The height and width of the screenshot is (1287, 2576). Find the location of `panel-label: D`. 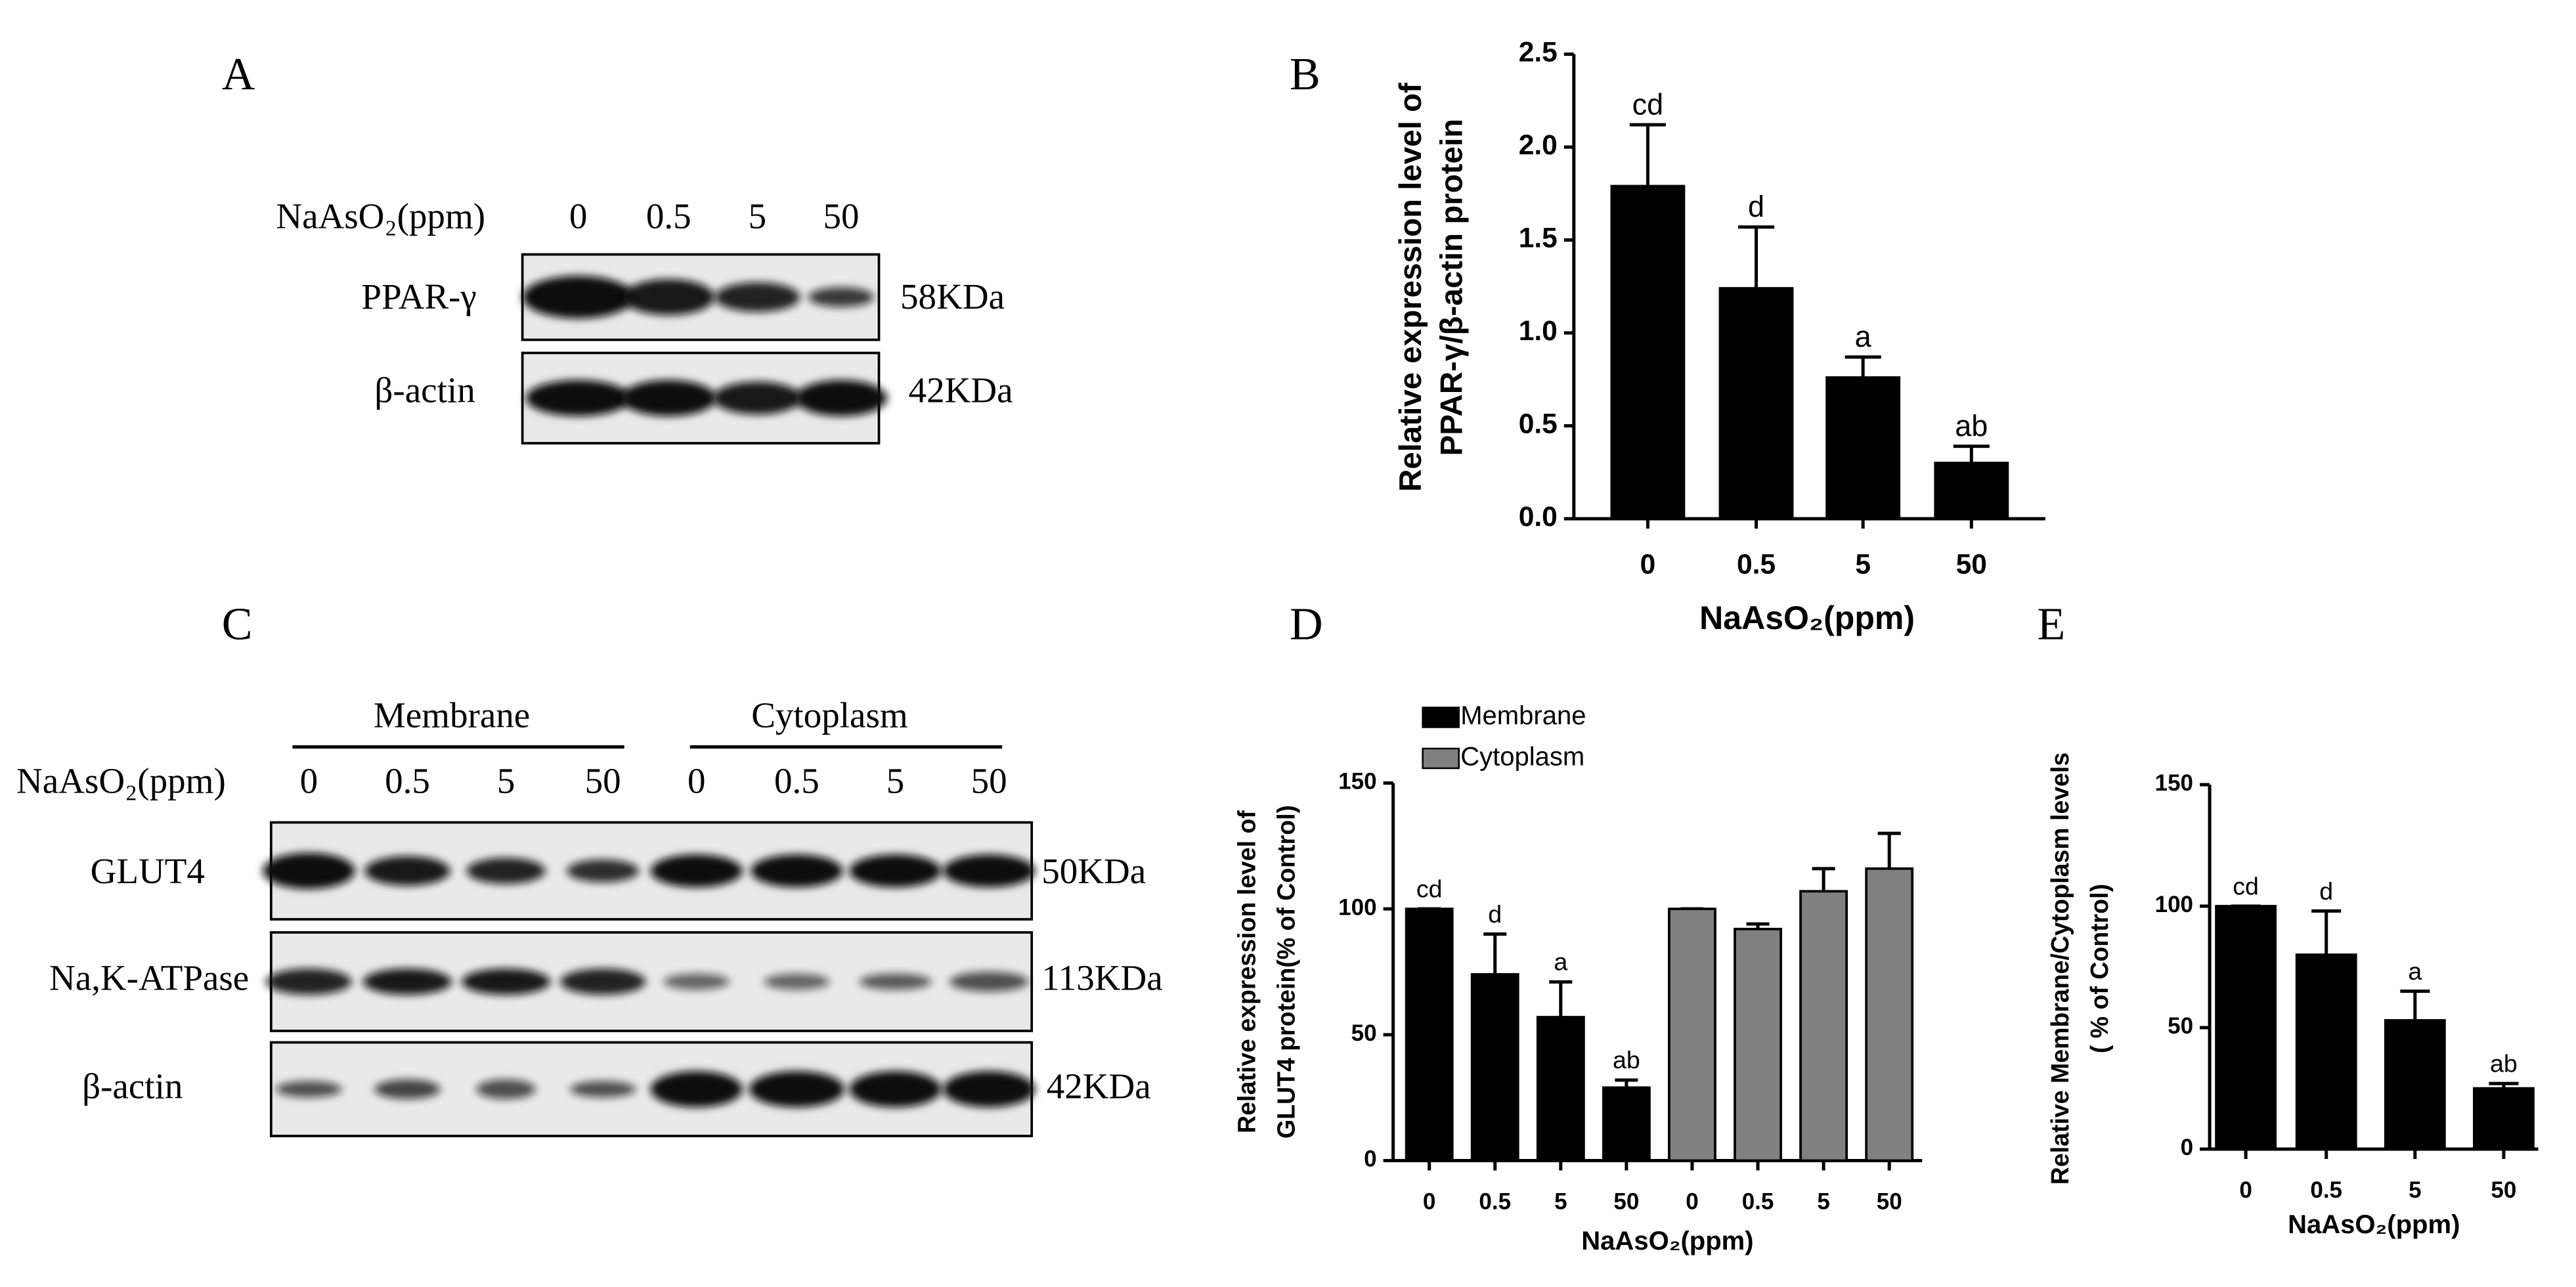

panel-label: D is located at coordinates (1306, 625).